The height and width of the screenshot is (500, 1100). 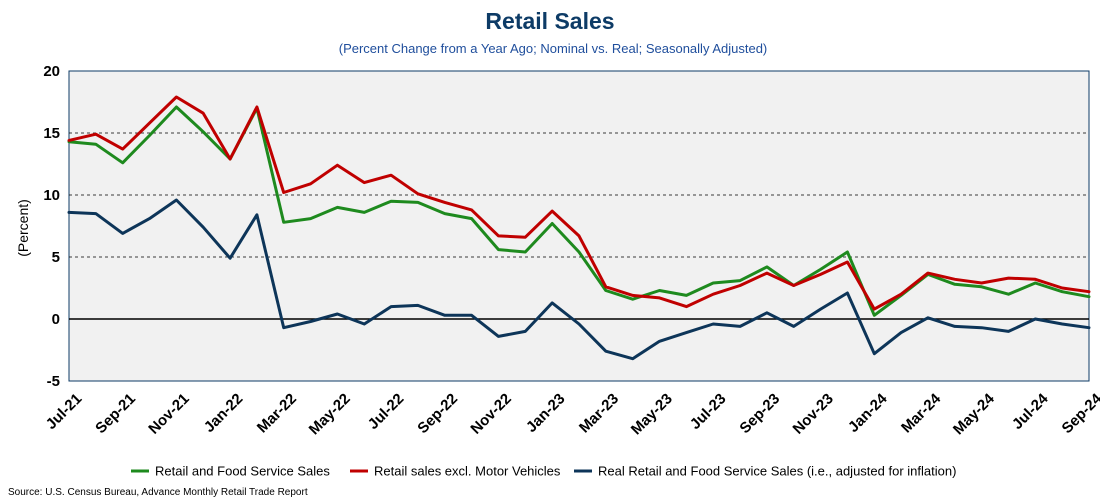 What do you see at coordinates (53, 381) in the screenshot?
I see `y-tick-label: -5` at bounding box center [53, 381].